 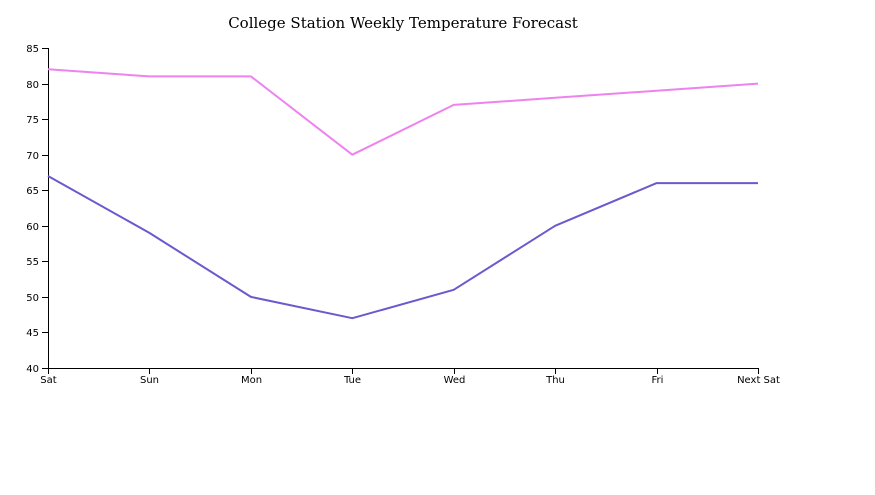 What do you see at coordinates (32, 227) in the screenshot?
I see `y-tick-label: 60` at bounding box center [32, 227].